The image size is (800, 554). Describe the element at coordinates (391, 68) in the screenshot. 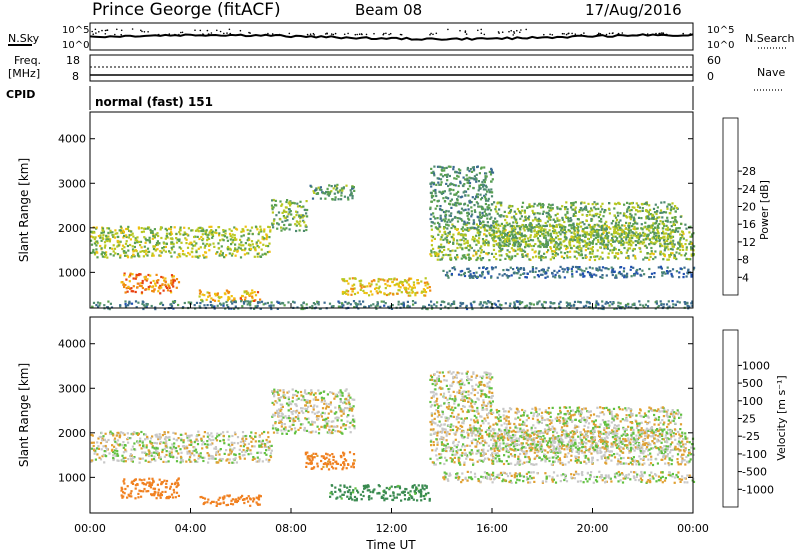

I see `freq-panel-frame` at that location.